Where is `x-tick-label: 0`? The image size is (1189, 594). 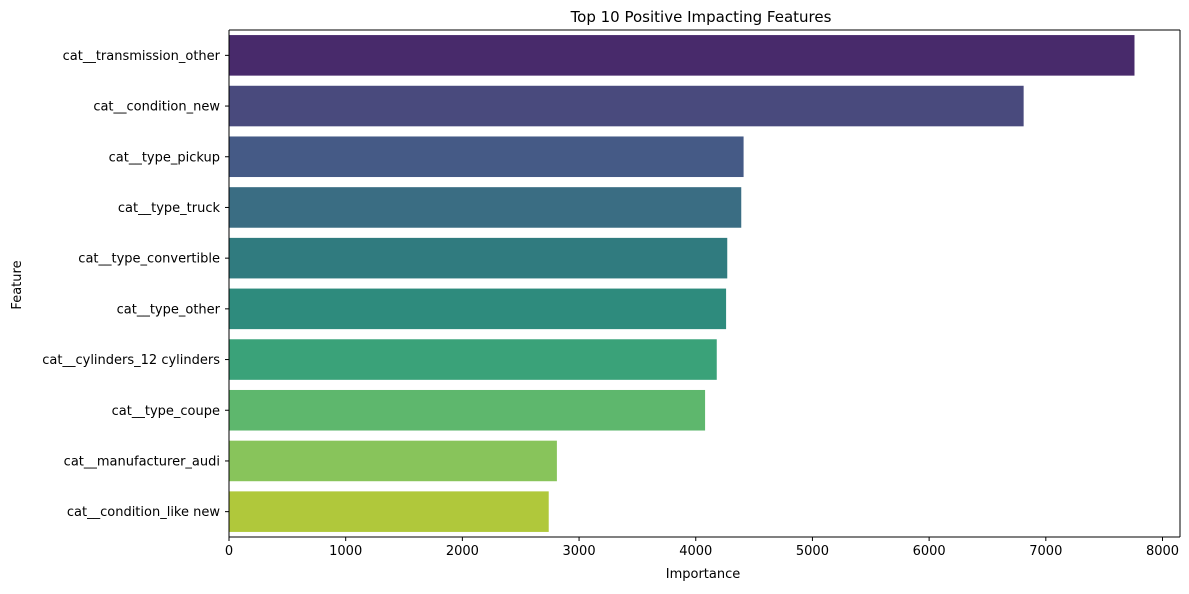 x-tick-label: 0 is located at coordinates (229, 551).